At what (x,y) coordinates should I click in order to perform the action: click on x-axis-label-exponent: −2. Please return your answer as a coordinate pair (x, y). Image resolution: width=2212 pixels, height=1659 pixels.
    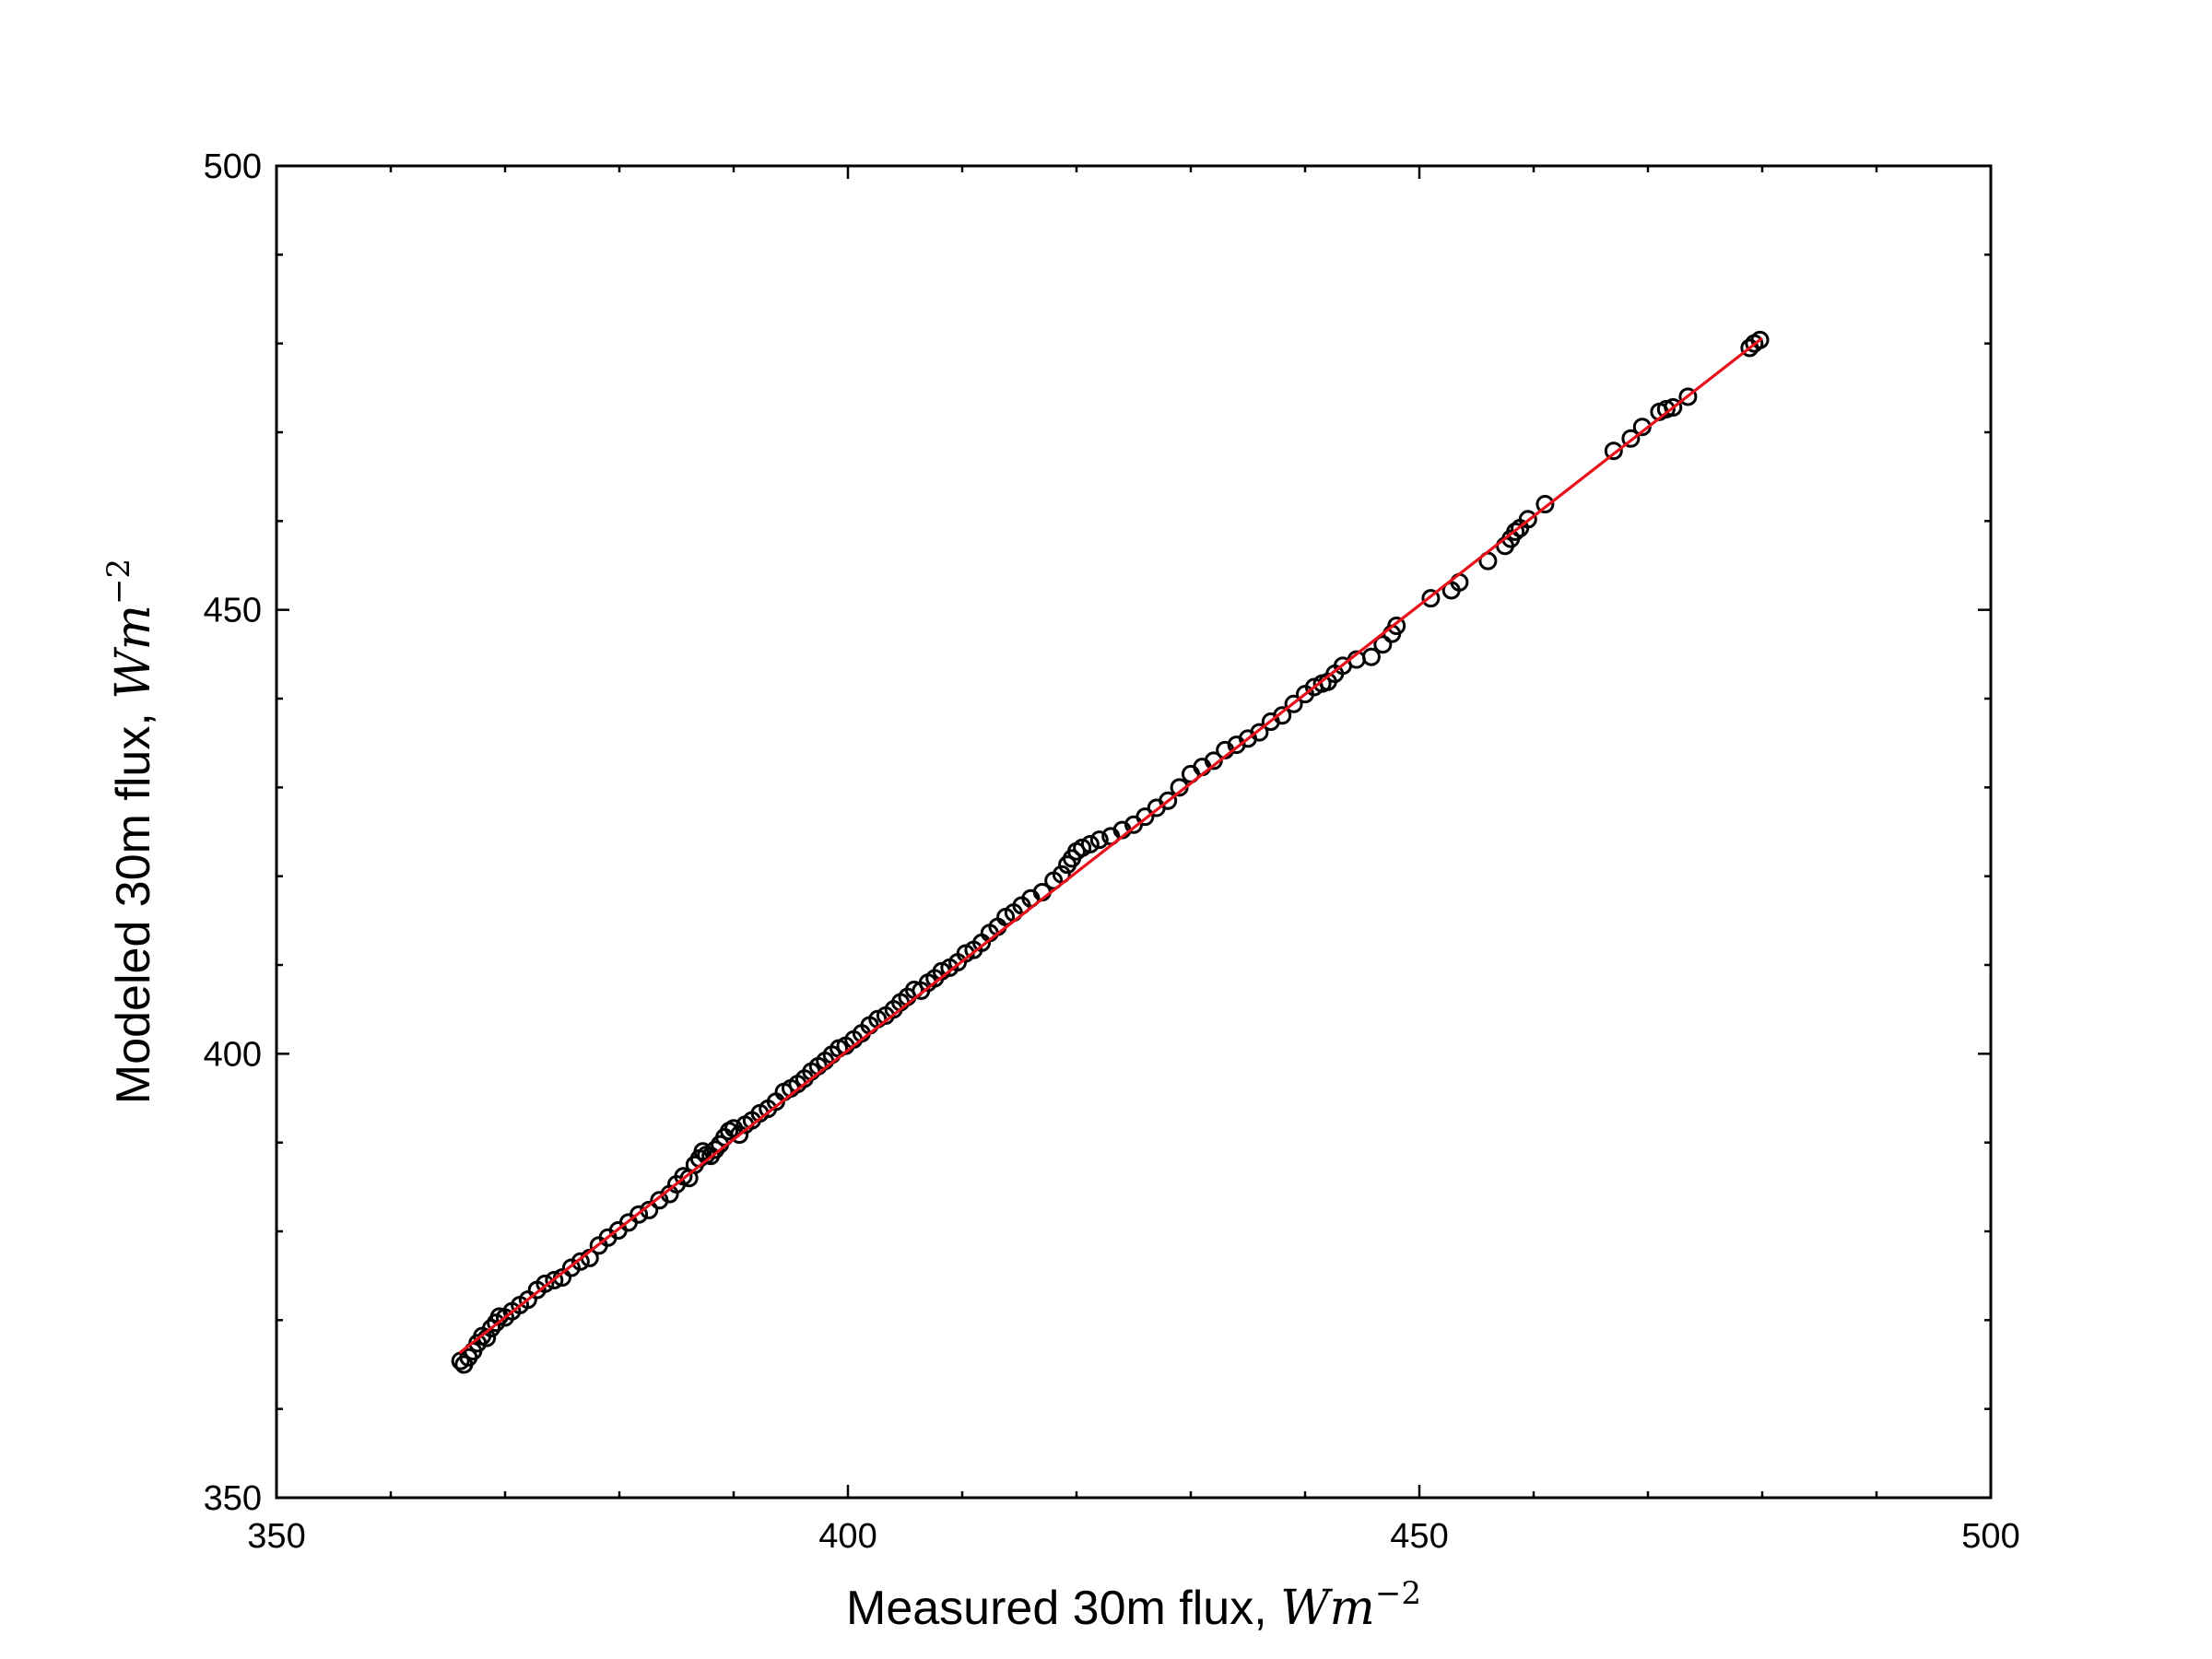
    Looking at the image, I should click on (1398, 1593).